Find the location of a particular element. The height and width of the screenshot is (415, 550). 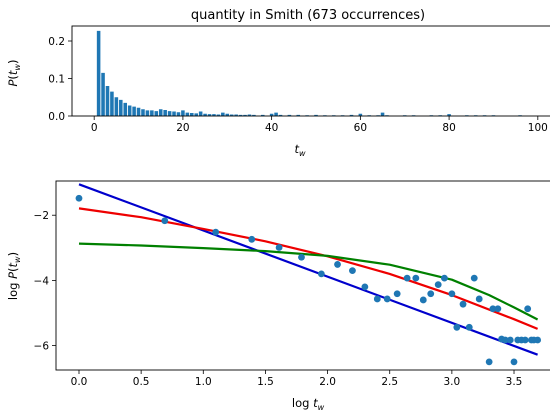

histogram-y-ticks: 0.0 0.1 0.2 is located at coordinates (60, 79).